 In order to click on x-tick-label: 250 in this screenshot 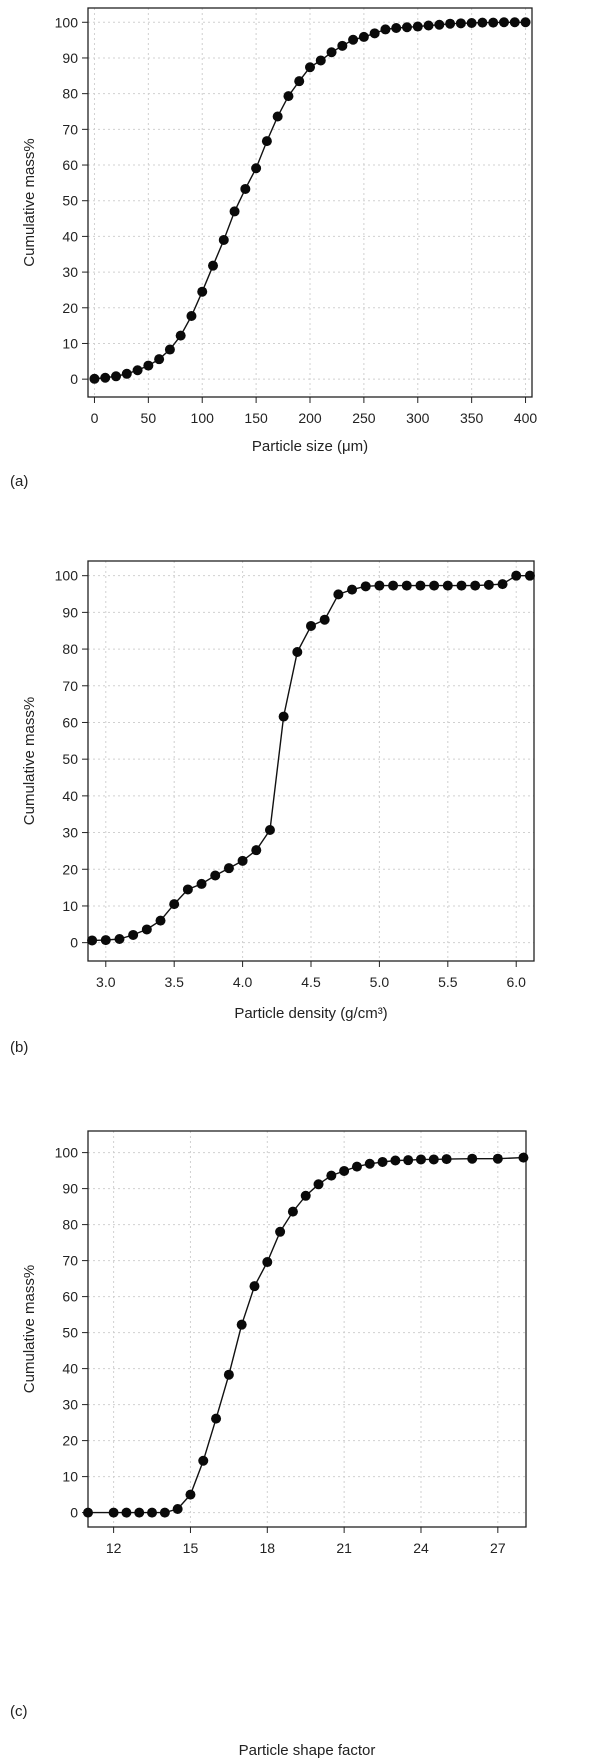, I will do `click(364, 418)`.